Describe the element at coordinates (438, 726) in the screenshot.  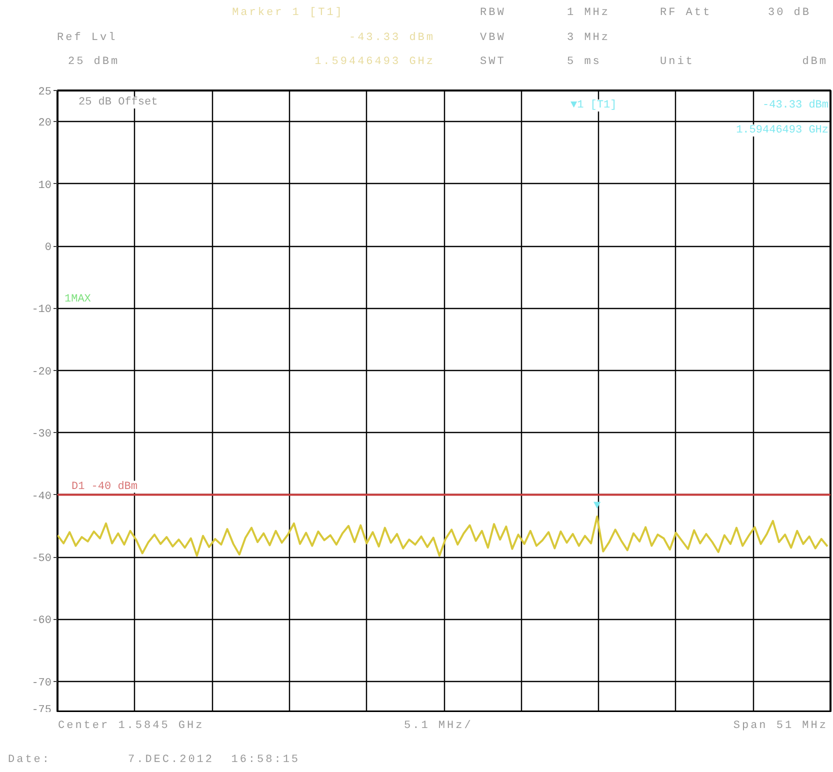
I see `text: 5.1 MHz/` at that location.